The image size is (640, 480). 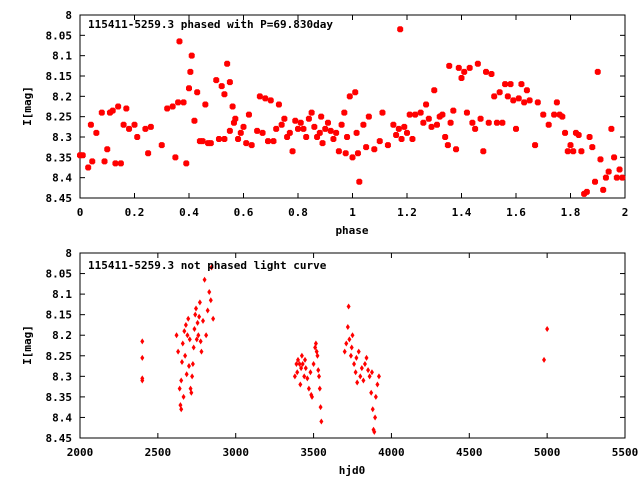 What do you see at coordinates (68, 15) in the screenshot?
I see `phased-y-tick-label: 8` at bounding box center [68, 15].